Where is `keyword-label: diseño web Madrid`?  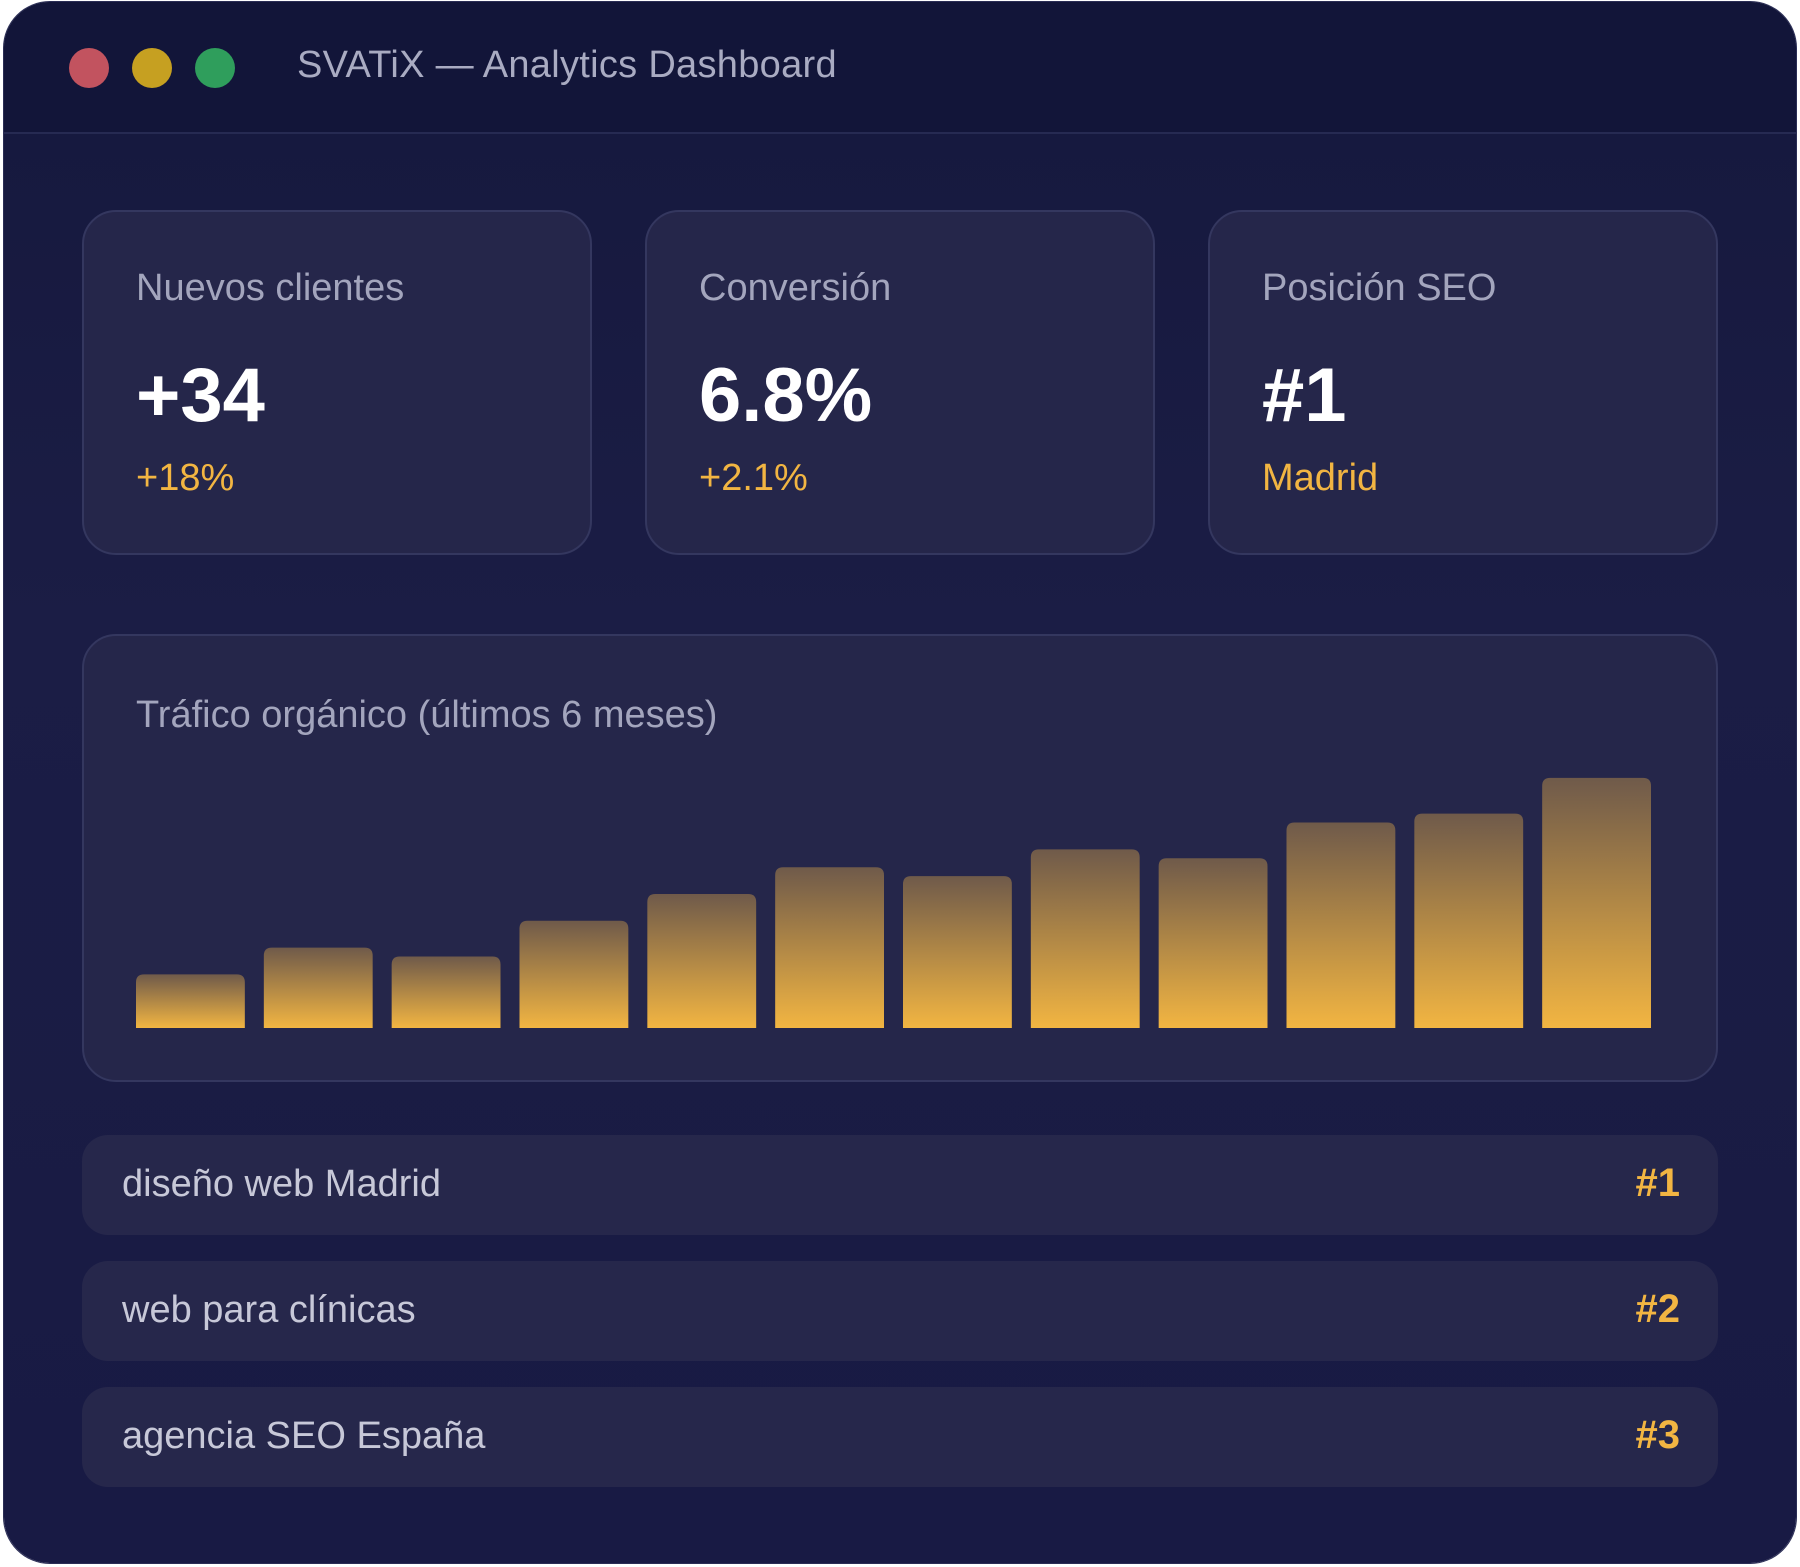 keyword-label: diseño web Madrid is located at coordinates (281, 1184).